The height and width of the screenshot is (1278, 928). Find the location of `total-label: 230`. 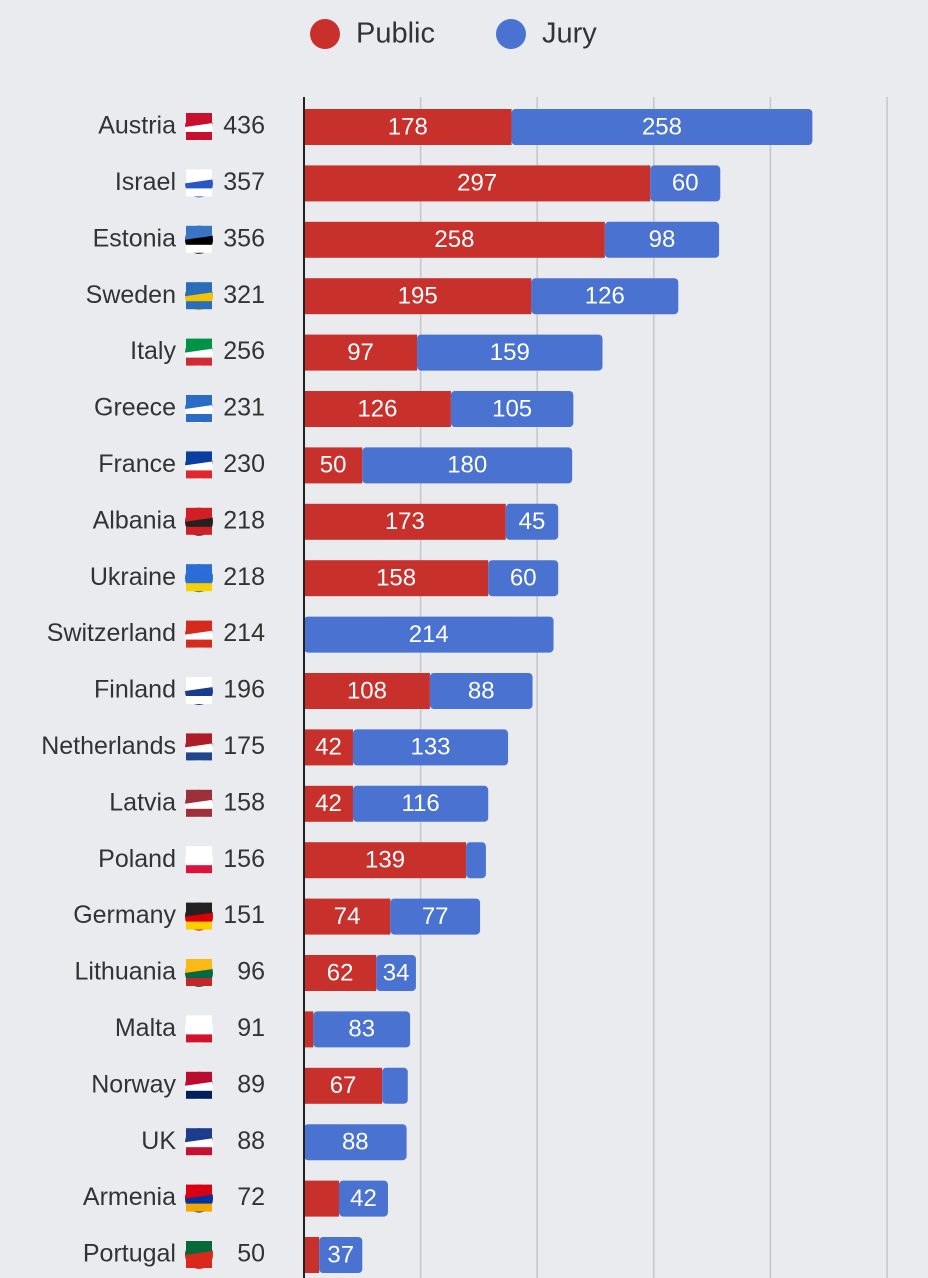

total-label: 230 is located at coordinates (244, 464).